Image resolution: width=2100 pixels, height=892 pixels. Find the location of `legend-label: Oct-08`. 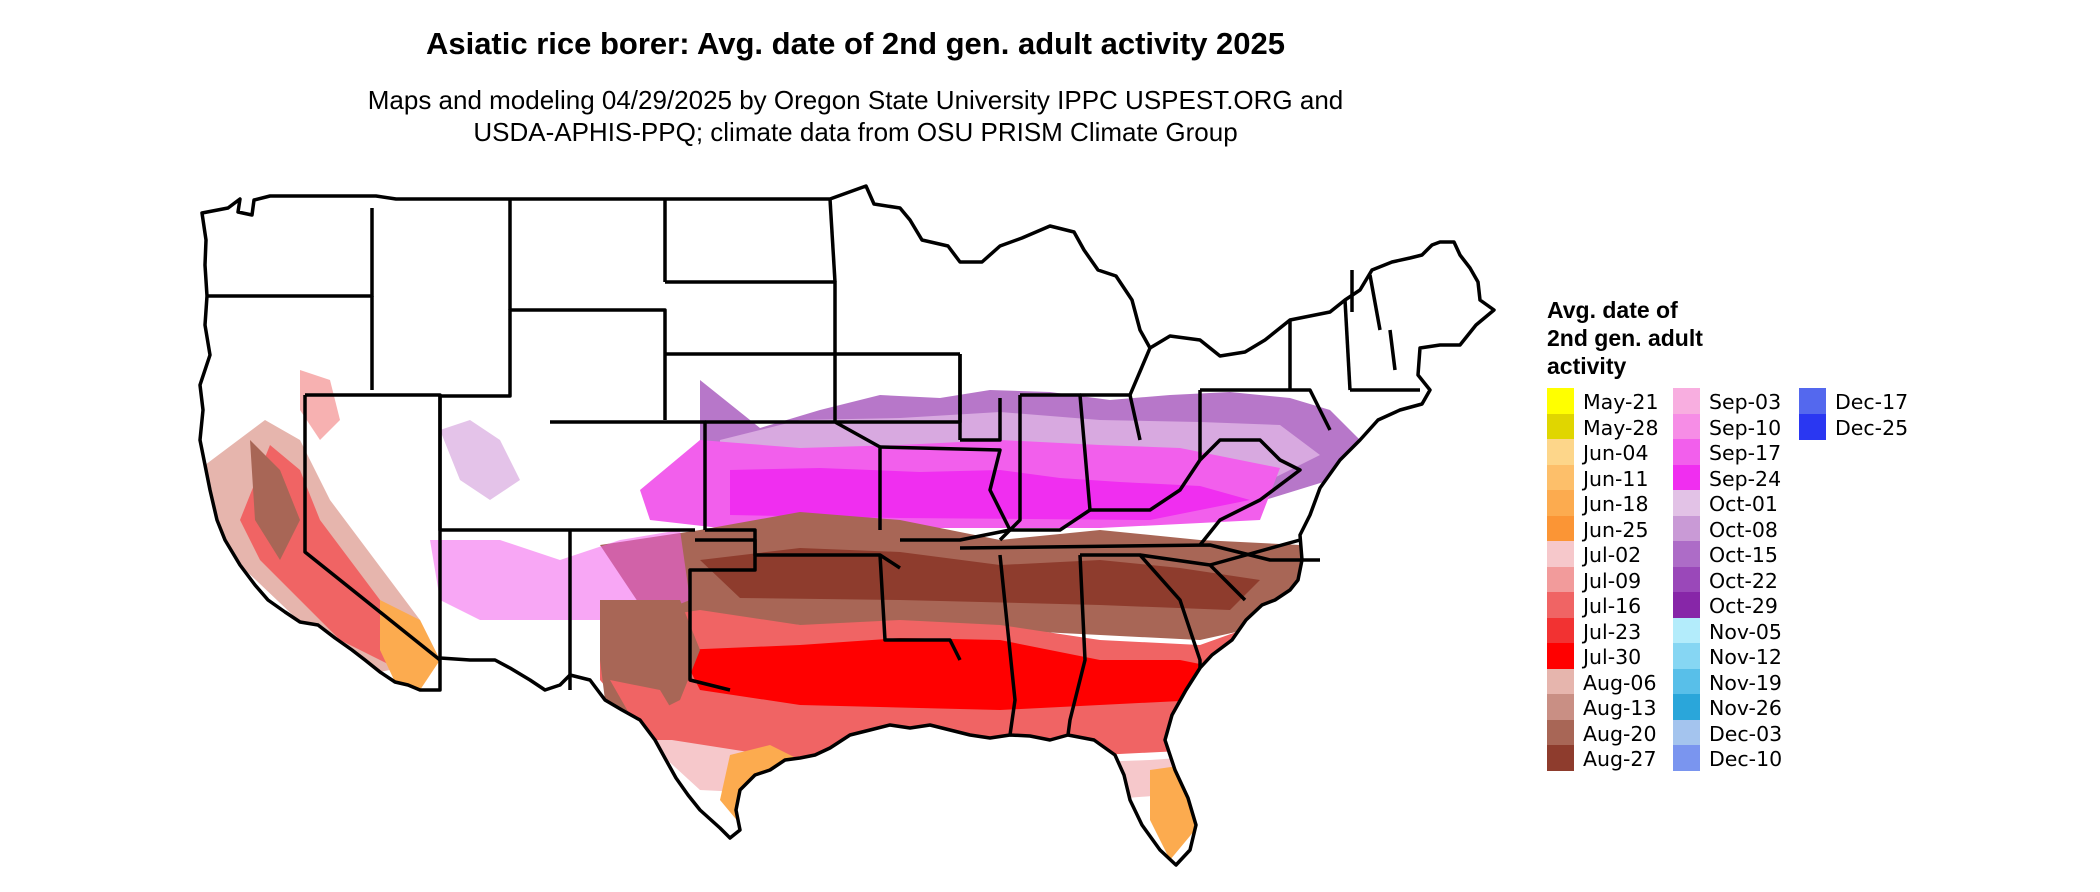

legend-label: Oct-08 is located at coordinates (1743, 529).